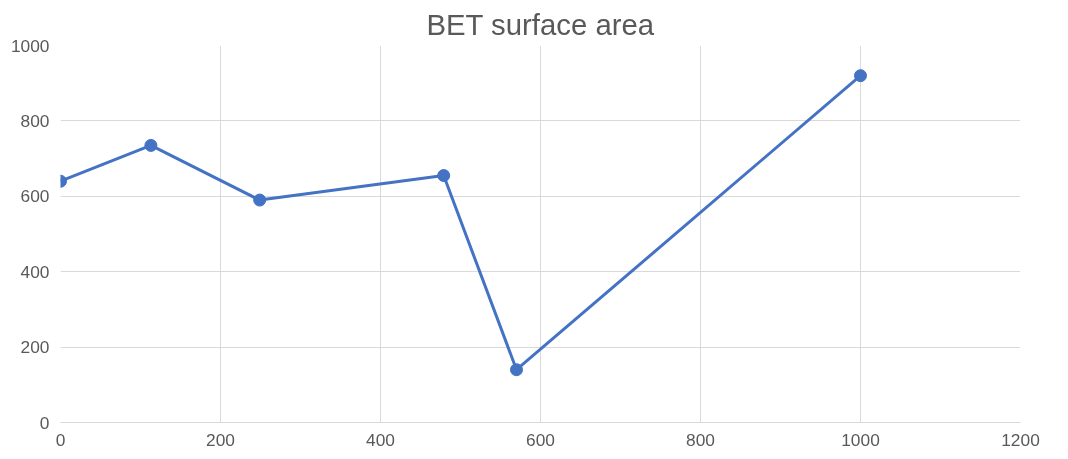  What do you see at coordinates (30, 45) in the screenshot?
I see `y-tick-label: 1000` at bounding box center [30, 45].